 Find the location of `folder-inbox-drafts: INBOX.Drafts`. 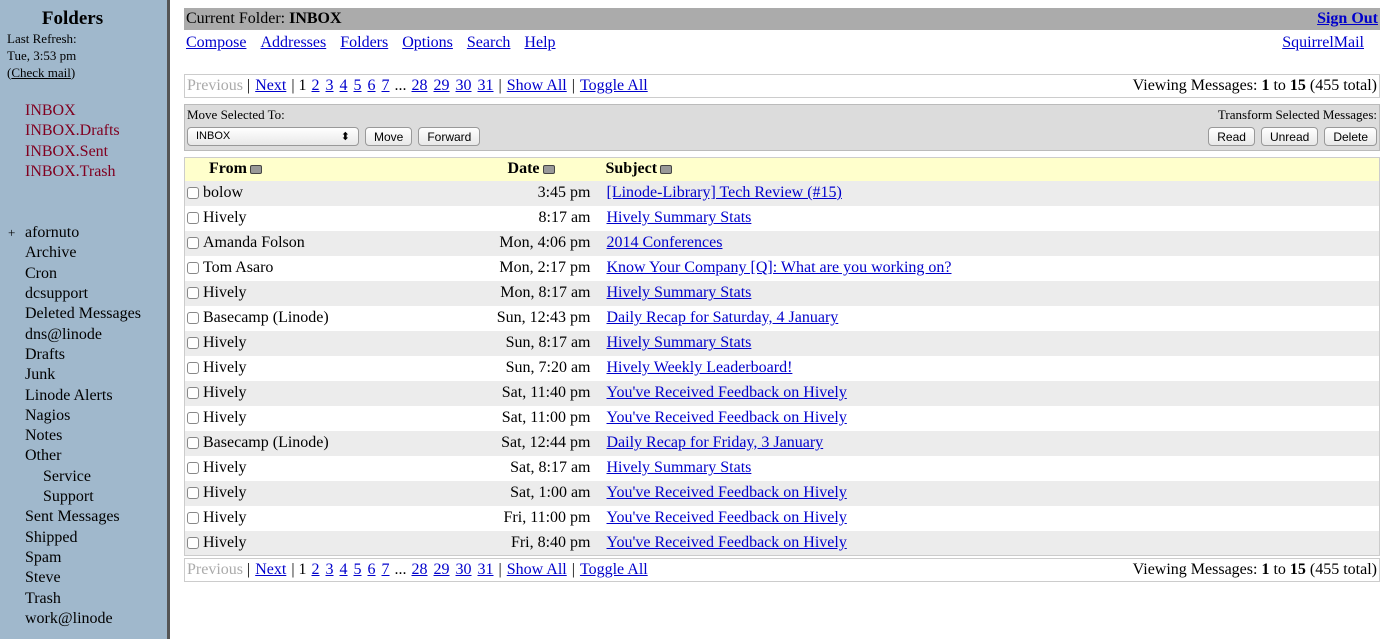

folder-inbox-drafts: INBOX.Drafts is located at coordinates (72, 131).